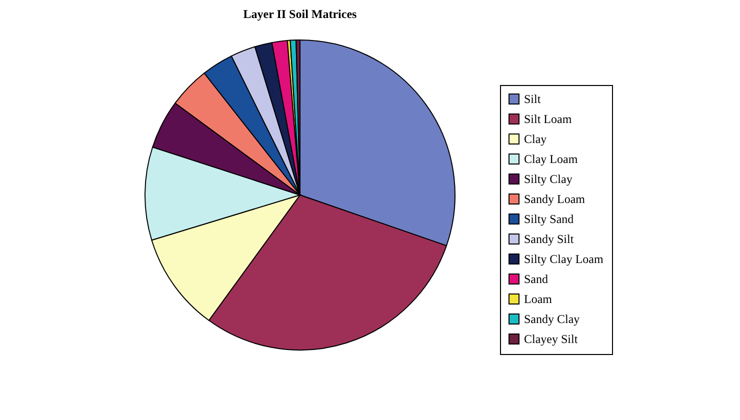 This screenshot has width=740, height=420. What do you see at coordinates (538, 299) in the screenshot?
I see `legend-label: Loam` at bounding box center [538, 299].